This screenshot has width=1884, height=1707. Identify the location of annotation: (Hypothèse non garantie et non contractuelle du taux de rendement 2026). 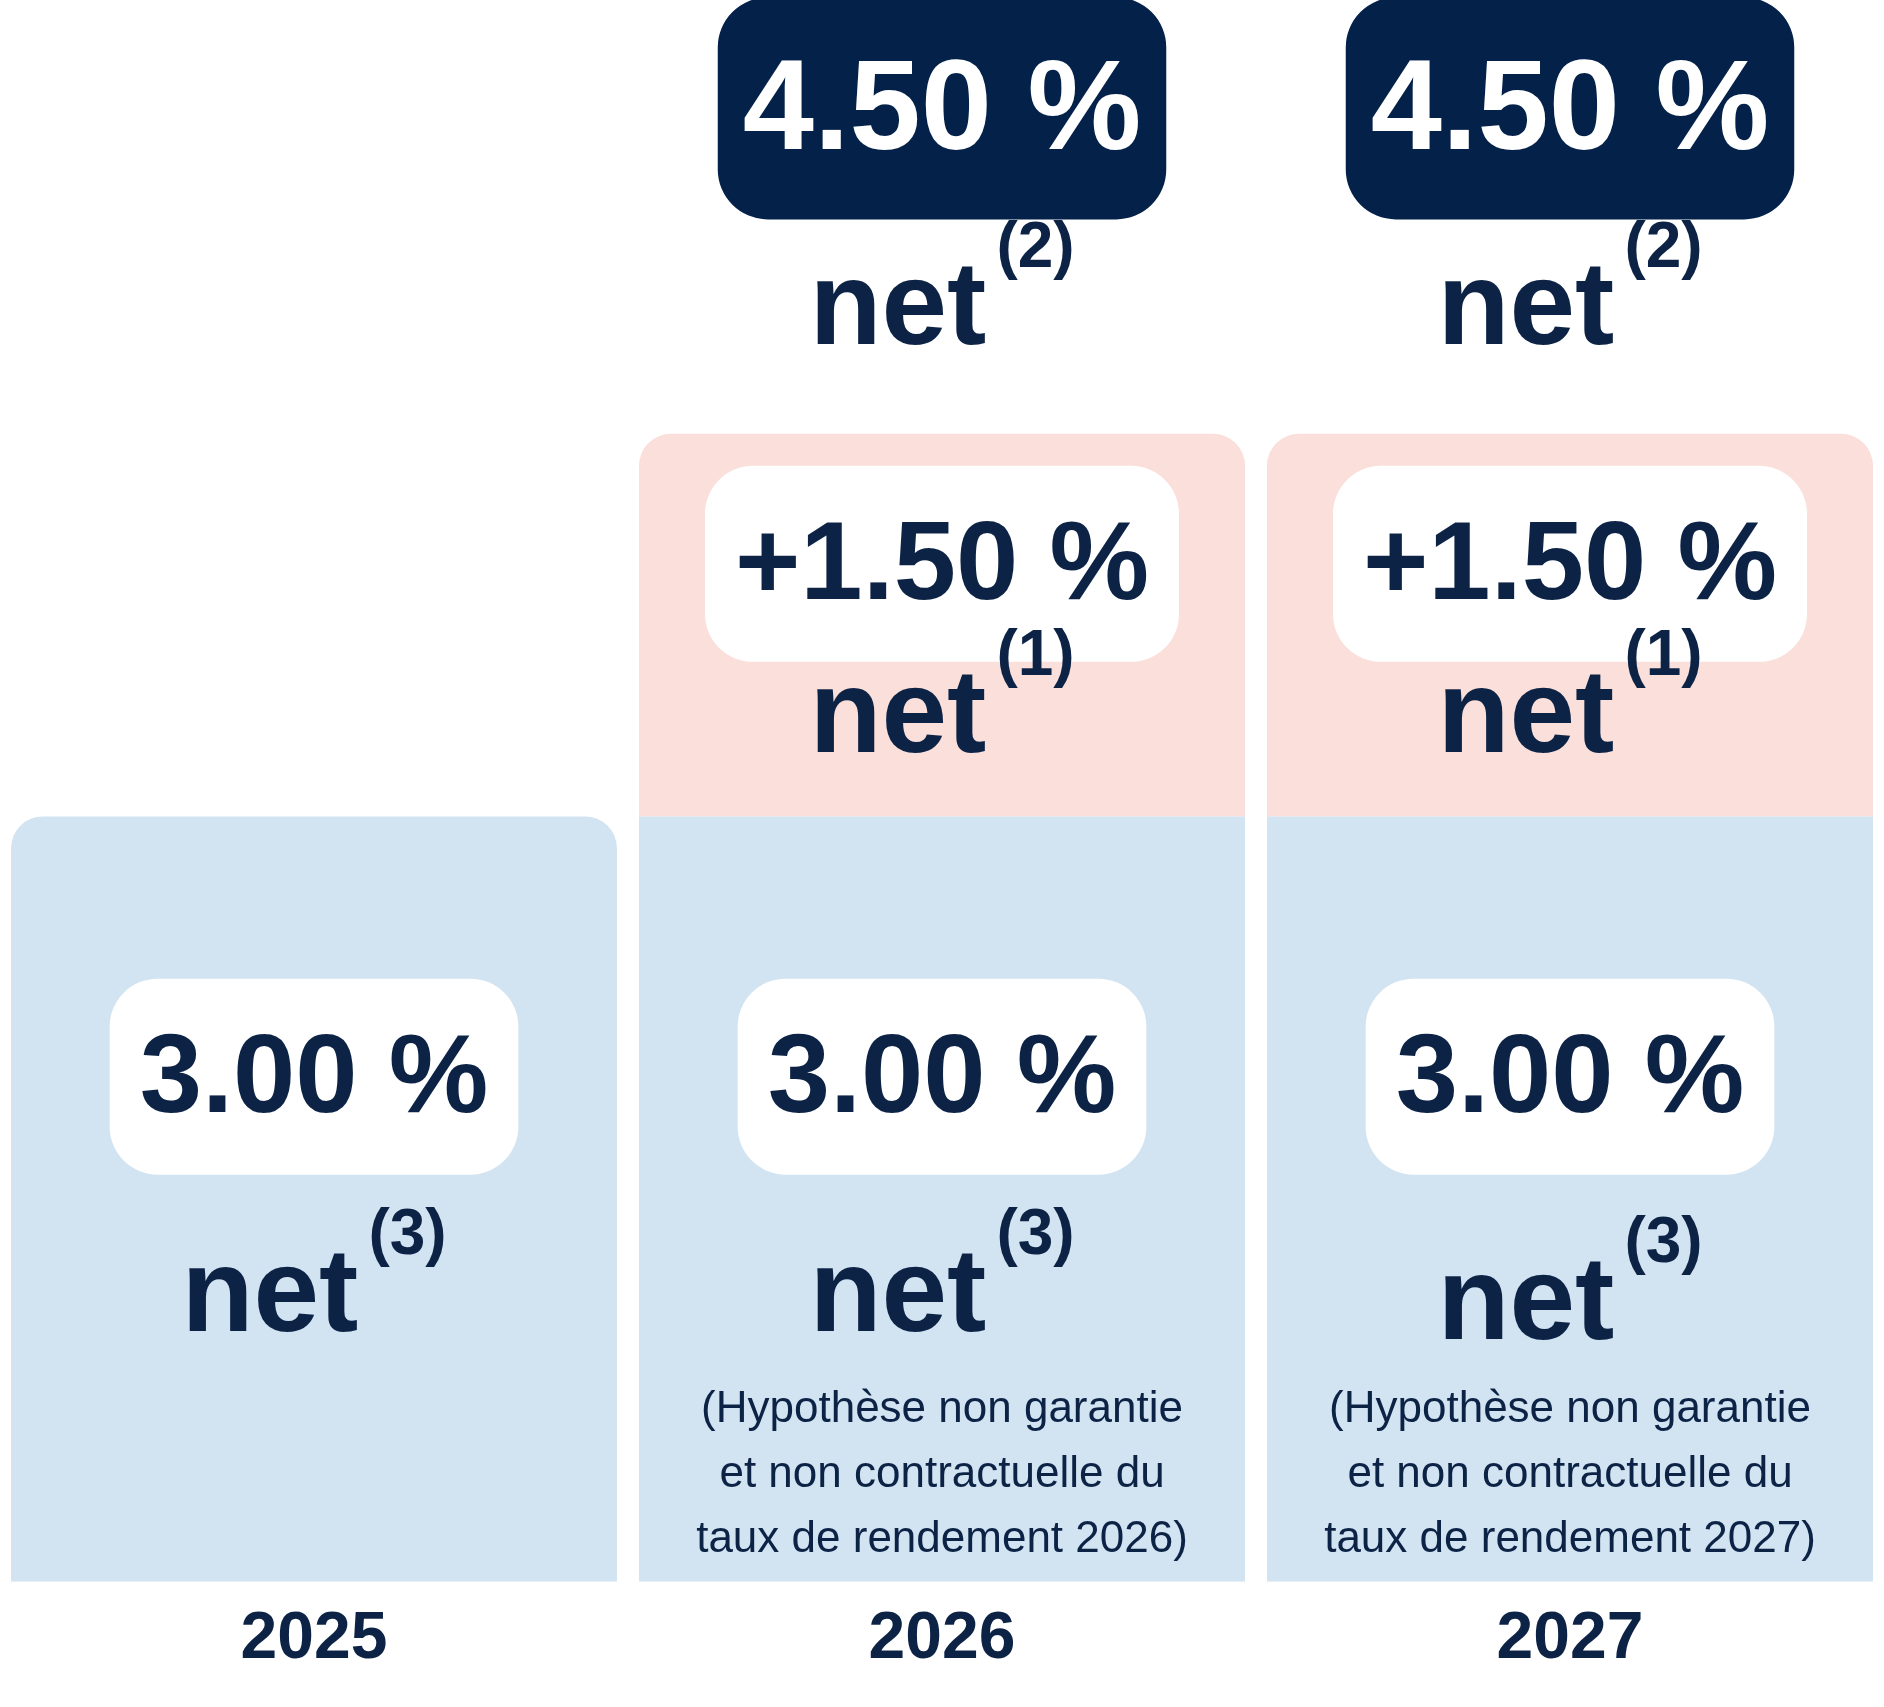
(942, 1471).